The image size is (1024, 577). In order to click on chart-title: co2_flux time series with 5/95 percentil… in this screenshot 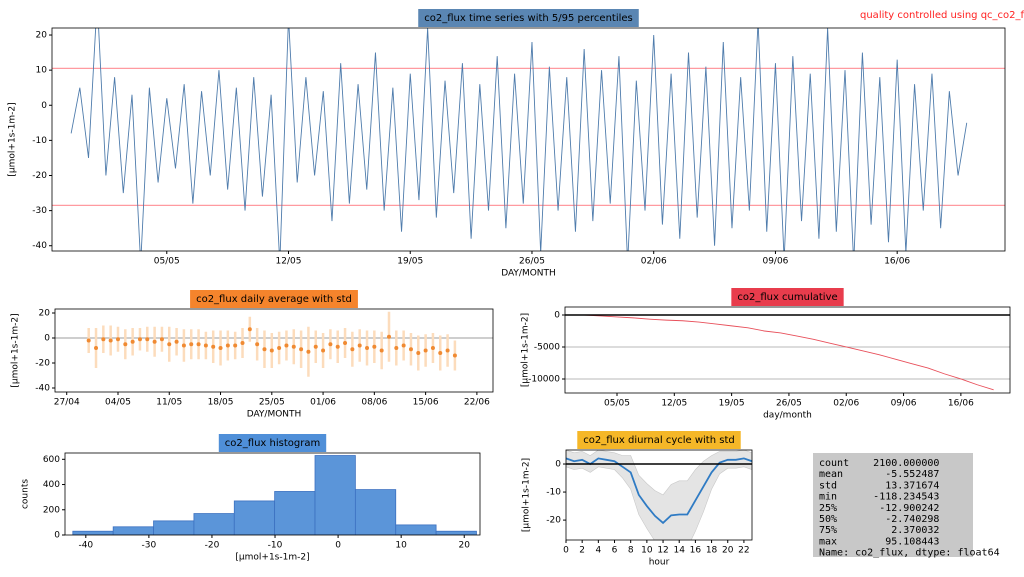, I will do `click(528, 18)`.